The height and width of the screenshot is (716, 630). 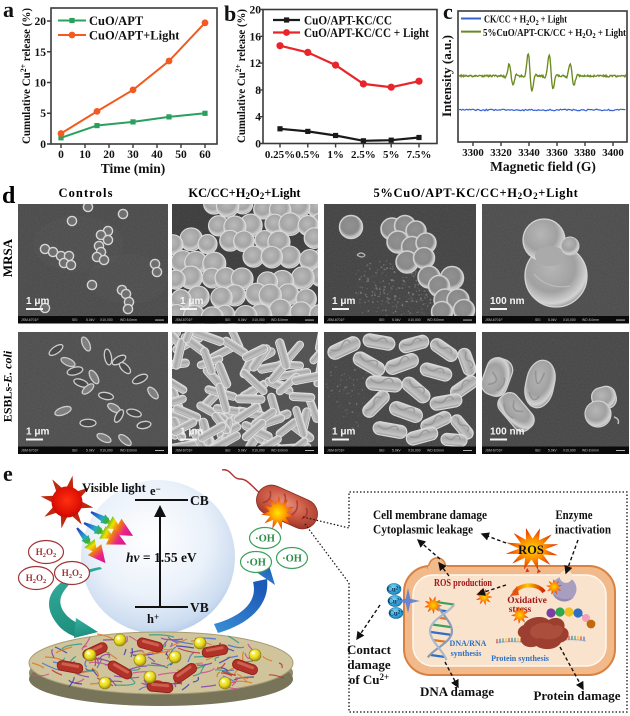 I want to click on svg-text: hv = 1.55 eV, so click(x=161, y=557).